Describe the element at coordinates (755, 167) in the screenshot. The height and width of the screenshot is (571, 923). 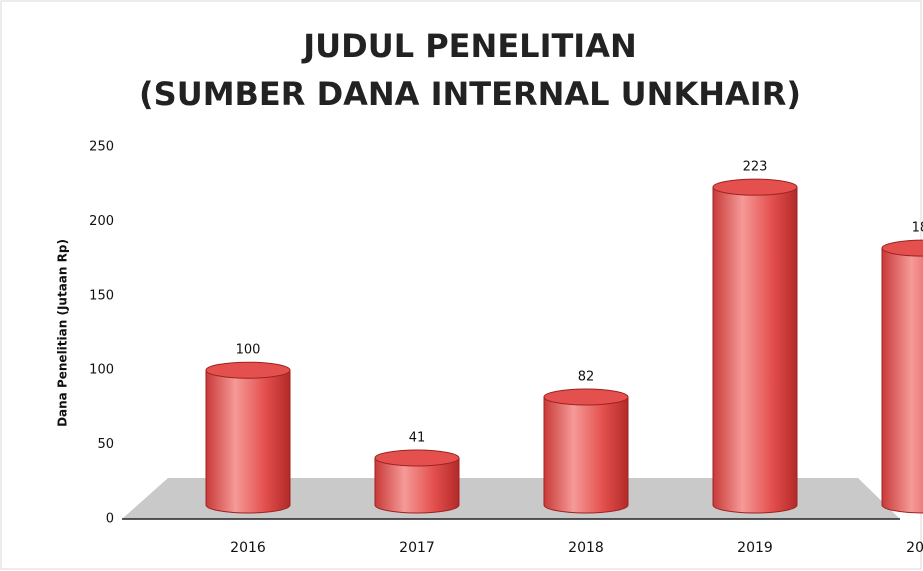
I see `data-label: 223` at that location.